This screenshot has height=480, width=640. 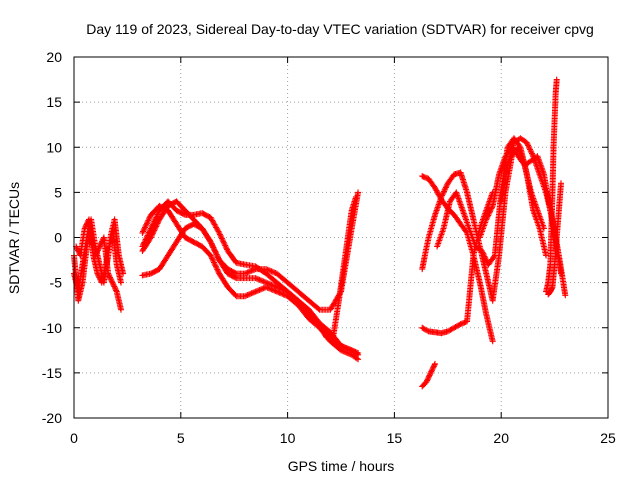 I want to click on y-axis-title: SDTVAR / TECUs, so click(x=14, y=238).